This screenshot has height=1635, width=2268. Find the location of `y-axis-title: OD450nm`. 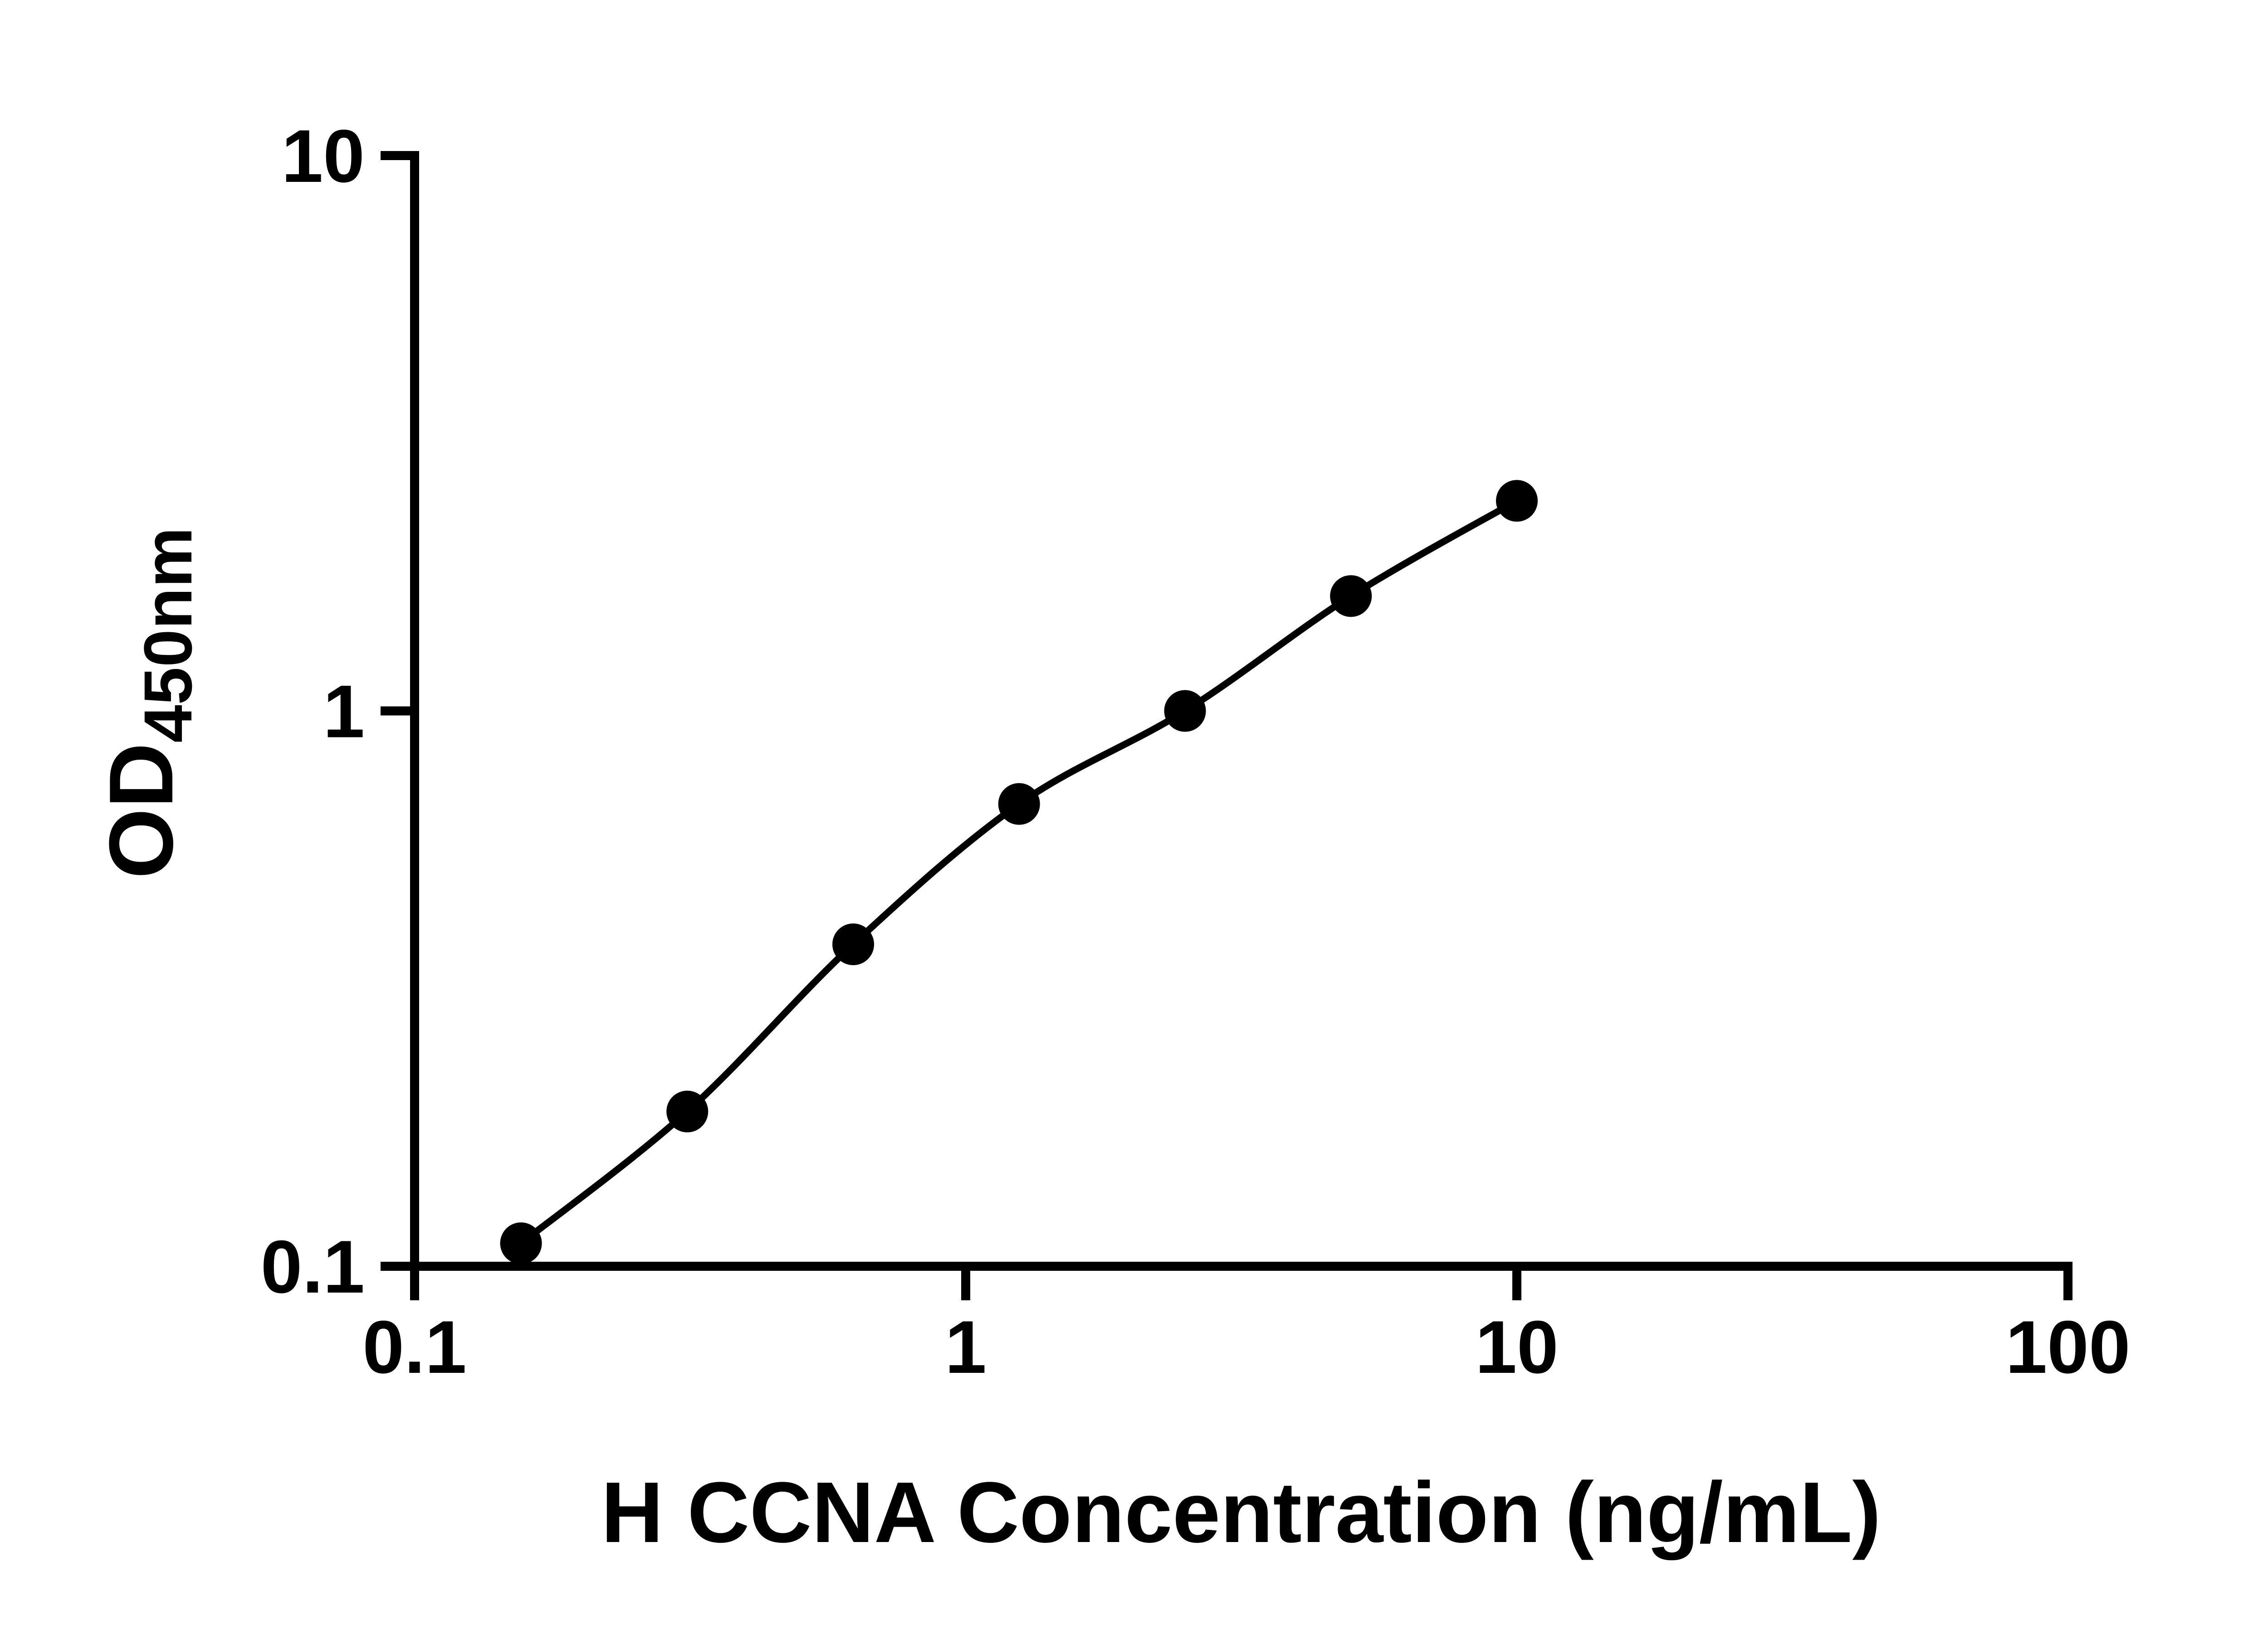

y-axis-title: OD450nm is located at coordinates (148, 703).